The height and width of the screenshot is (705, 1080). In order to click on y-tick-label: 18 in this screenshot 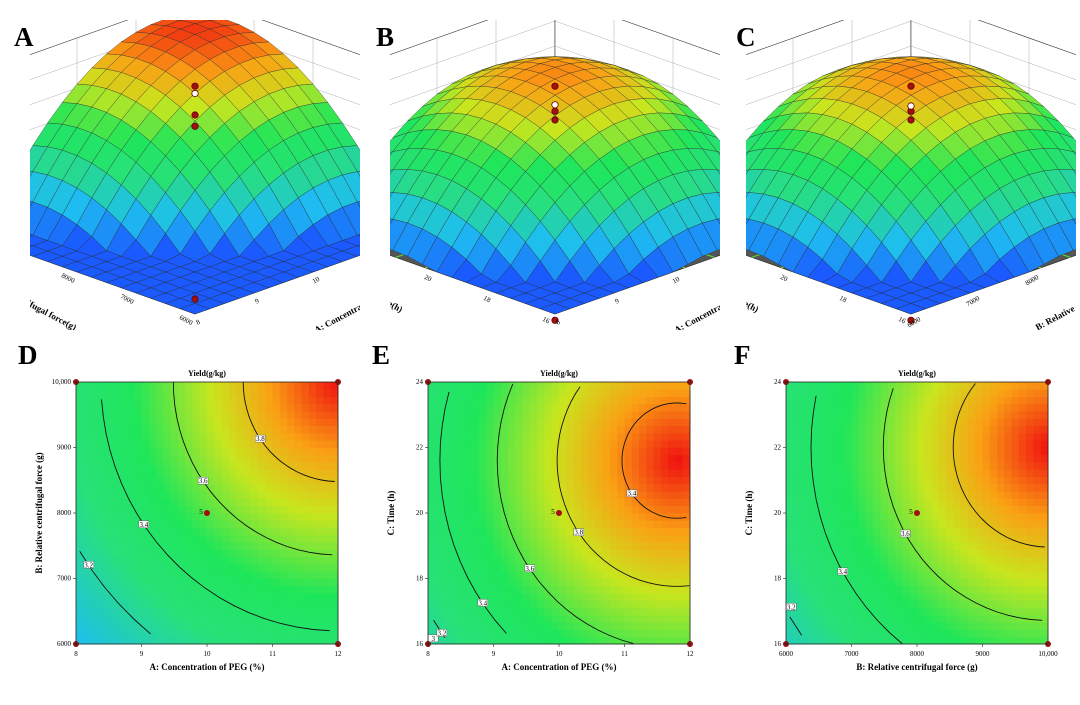, I will do `click(420, 579)`.